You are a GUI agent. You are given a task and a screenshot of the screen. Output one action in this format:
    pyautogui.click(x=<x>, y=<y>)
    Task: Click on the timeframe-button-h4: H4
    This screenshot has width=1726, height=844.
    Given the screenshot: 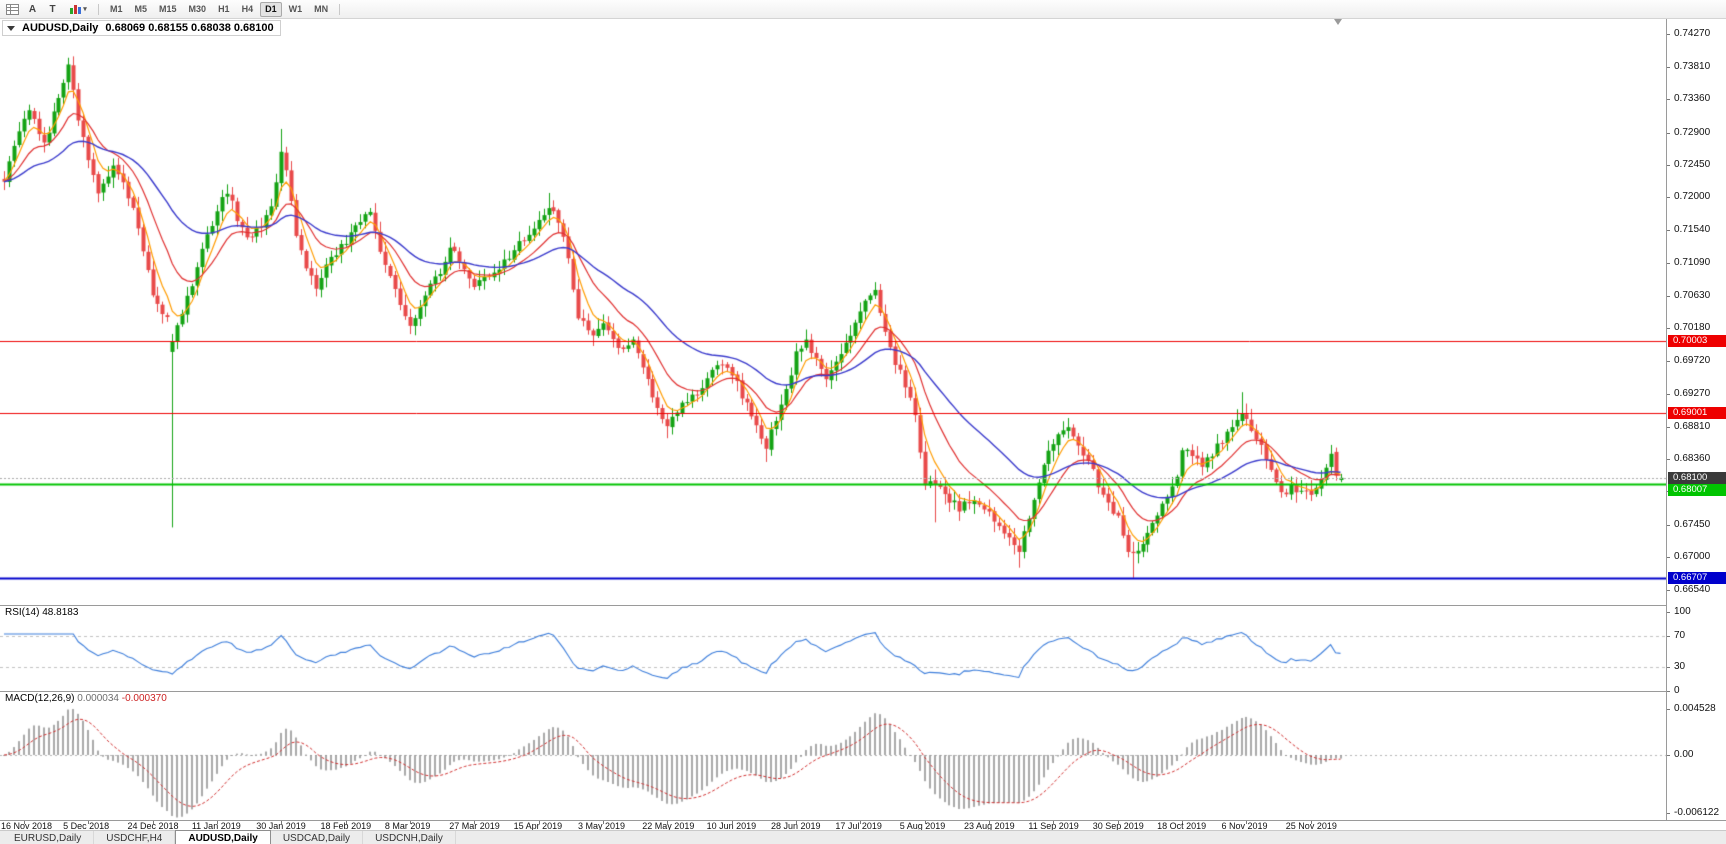 What is the action you would take?
    pyautogui.click(x=247, y=8)
    